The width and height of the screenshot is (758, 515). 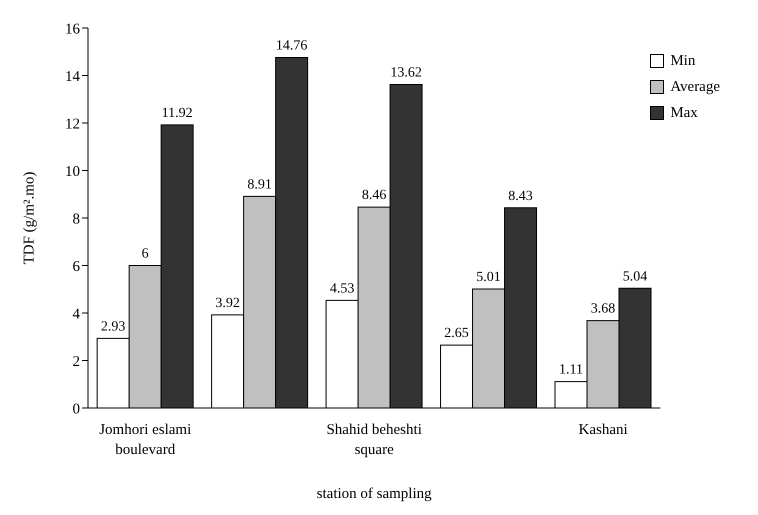 I want to click on x-tick-label: Kashani, so click(x=603, y=430).